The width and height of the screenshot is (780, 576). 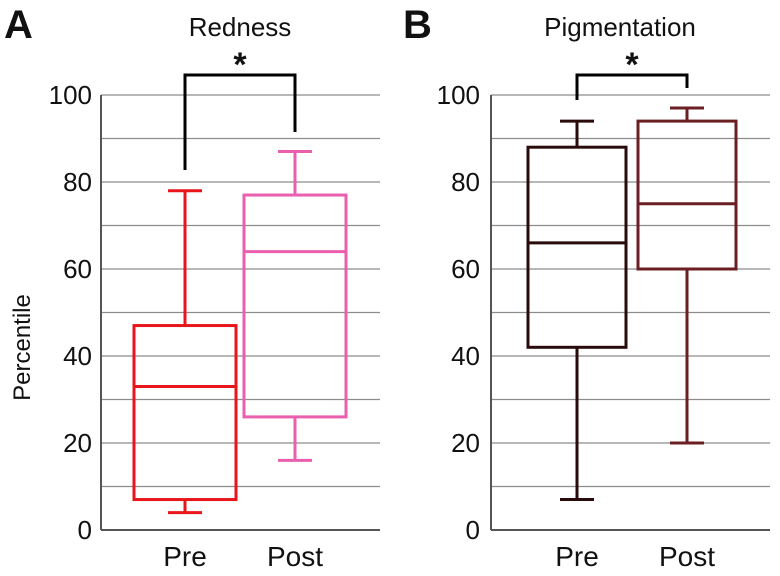 I want to click on panel-a-post-category-label: Post, so click(x=295, y=556).